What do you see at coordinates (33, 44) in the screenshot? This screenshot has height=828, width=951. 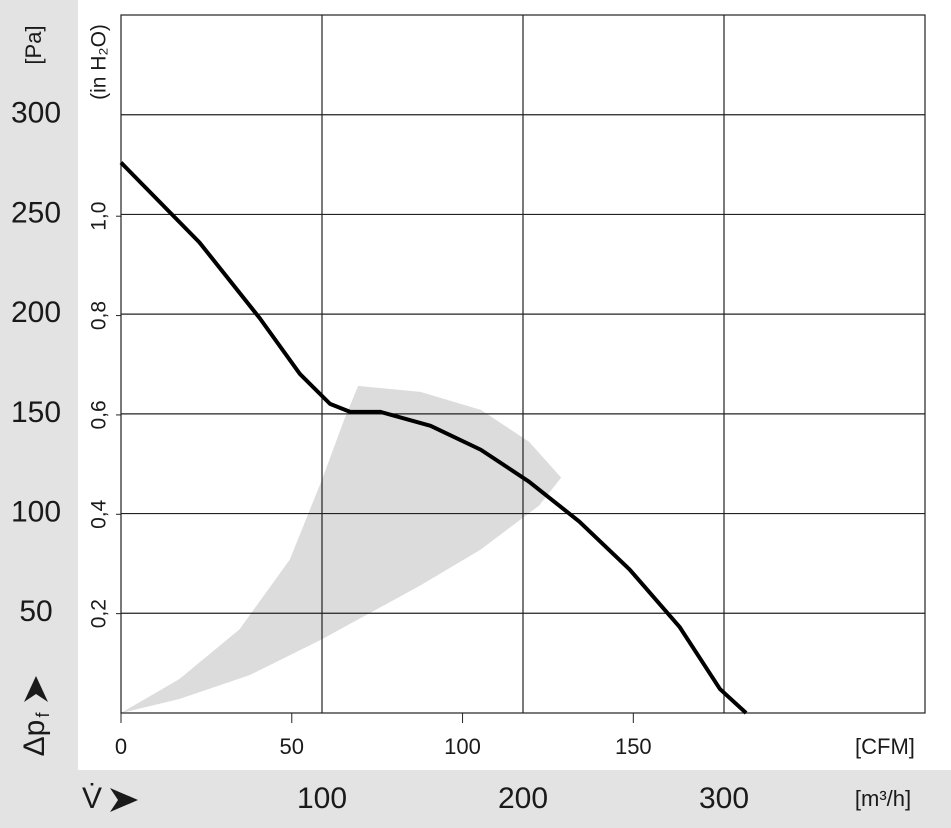 I see `y-unit: [Pa]` at bounding box center [33, 44].